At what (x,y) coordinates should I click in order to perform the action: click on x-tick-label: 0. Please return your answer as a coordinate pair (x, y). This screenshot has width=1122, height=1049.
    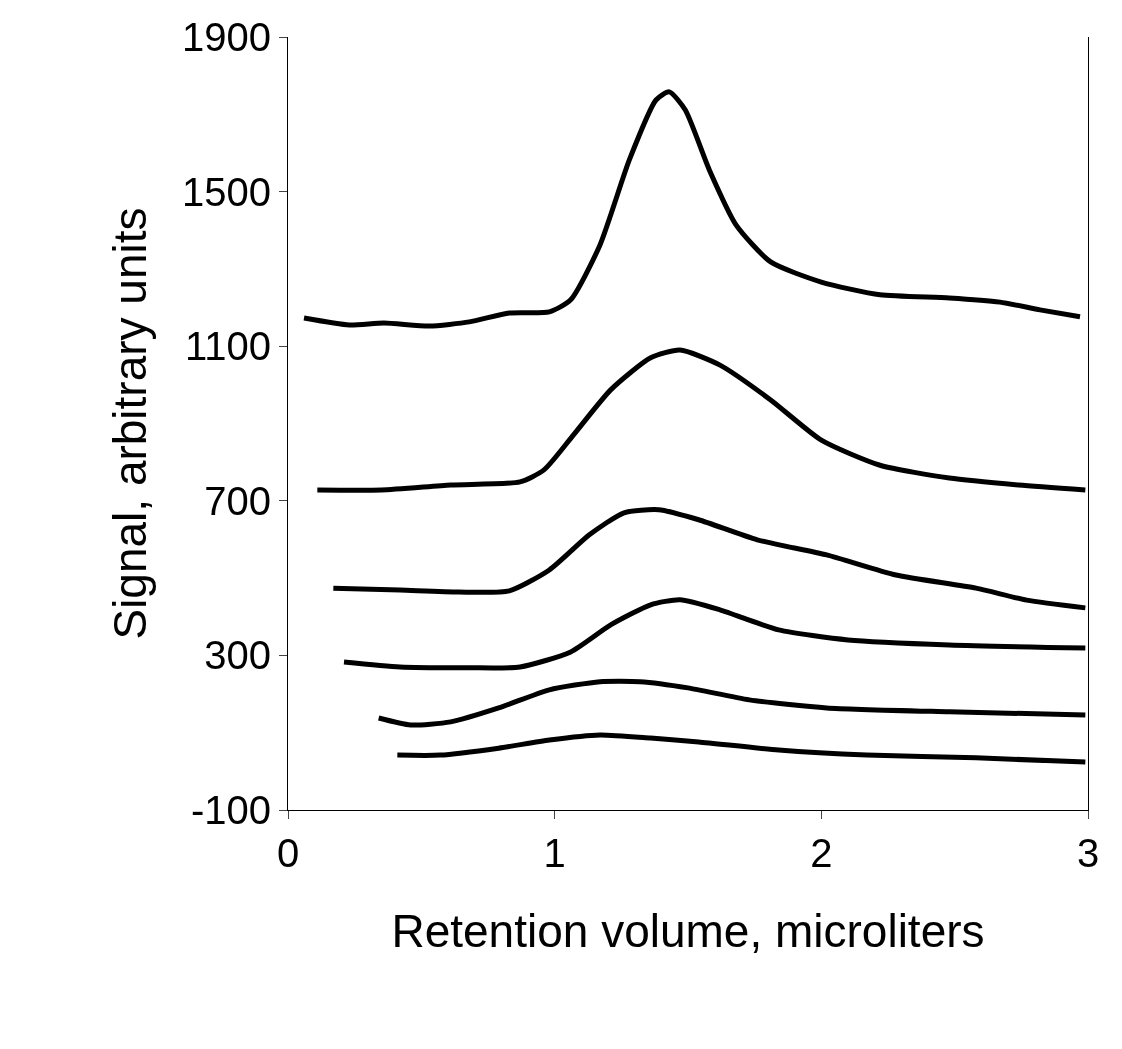
    Looking at the image, I should click on (288, 853).